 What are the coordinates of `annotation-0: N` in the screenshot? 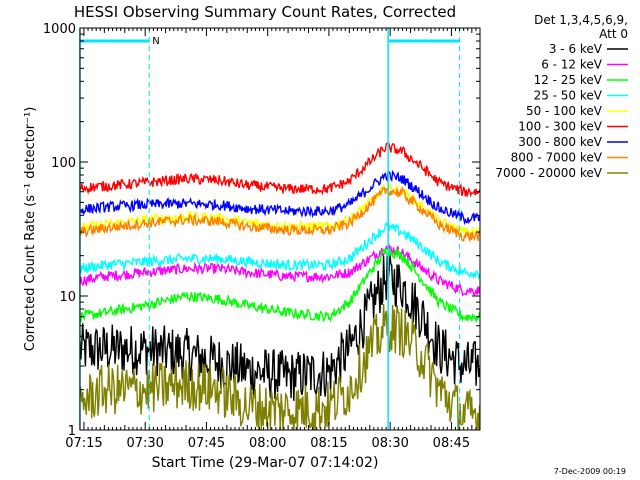 It's located at (155, 41).